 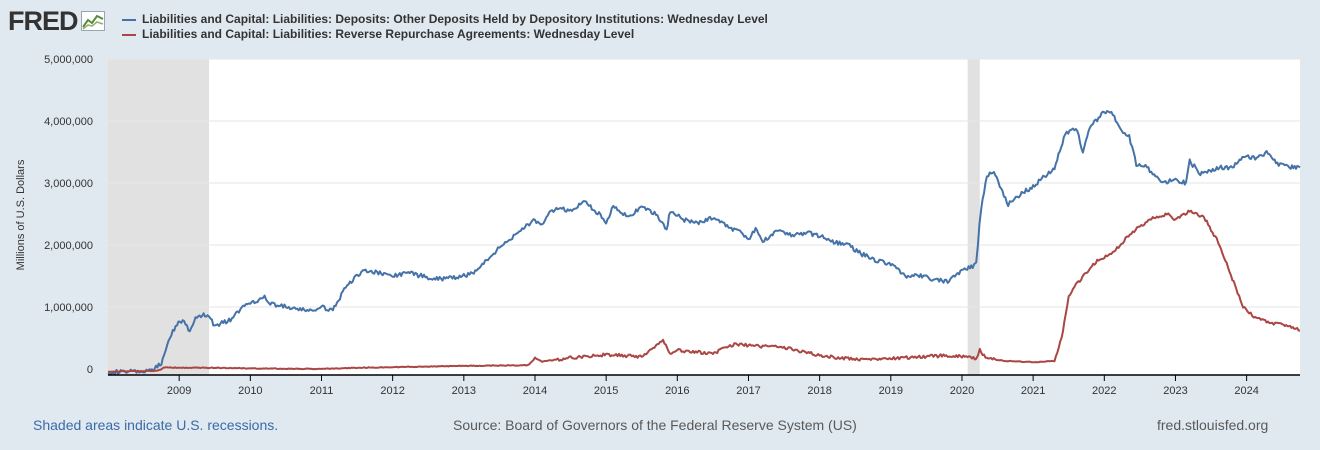 What do you see at coordinates (891, 391) in the screenshot?
I see `x-tick-label: 2019` at bounding box center [891, 391].